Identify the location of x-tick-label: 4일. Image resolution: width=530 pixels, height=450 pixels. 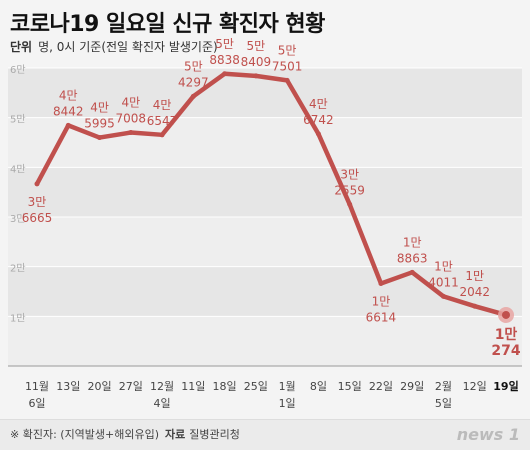
(162, 403).